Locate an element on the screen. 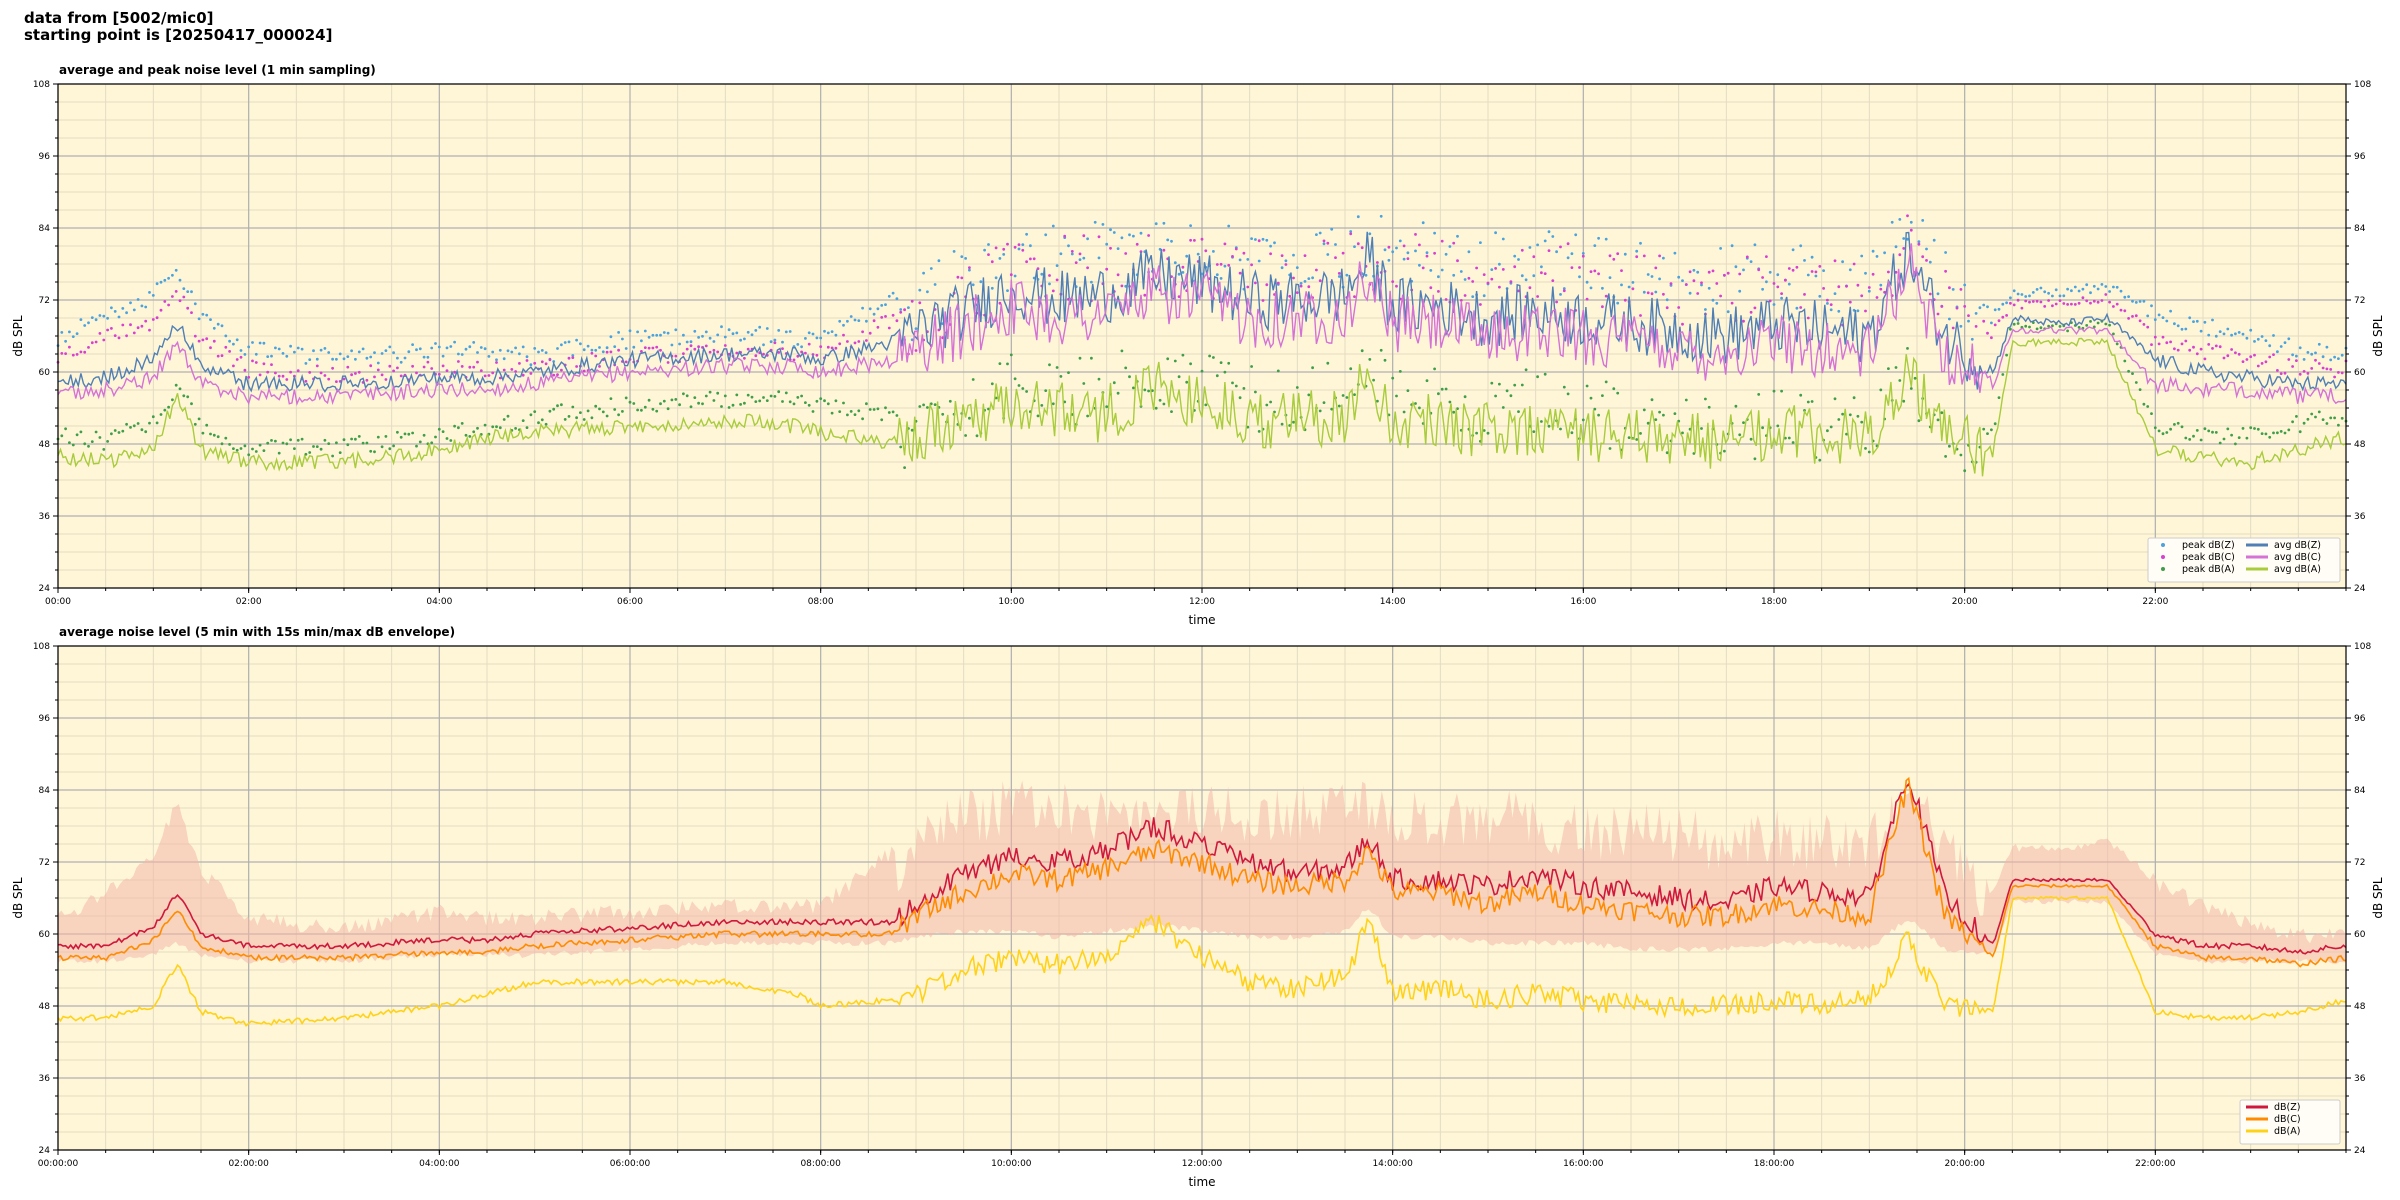 The image size is (2400, 1200). y-tick-label-right: 72 is located at coordinates (2359, 301).